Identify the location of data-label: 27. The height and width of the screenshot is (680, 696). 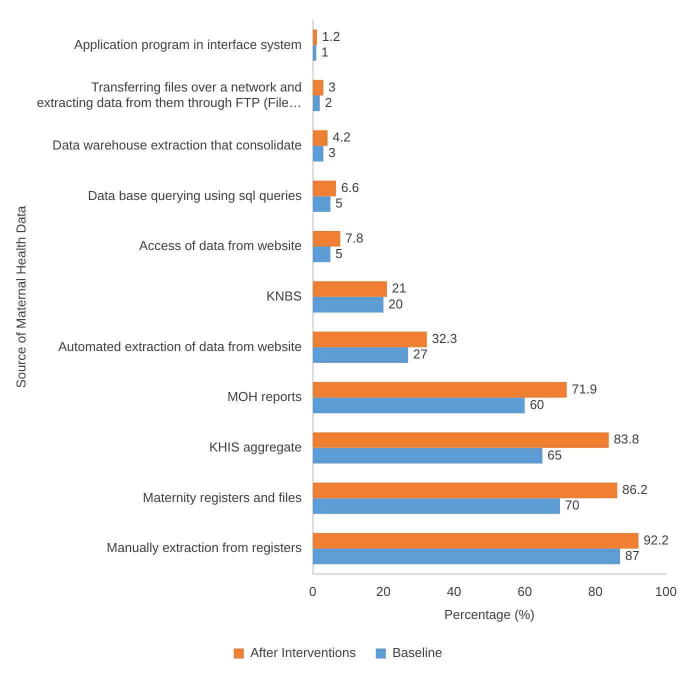
(420, 354).